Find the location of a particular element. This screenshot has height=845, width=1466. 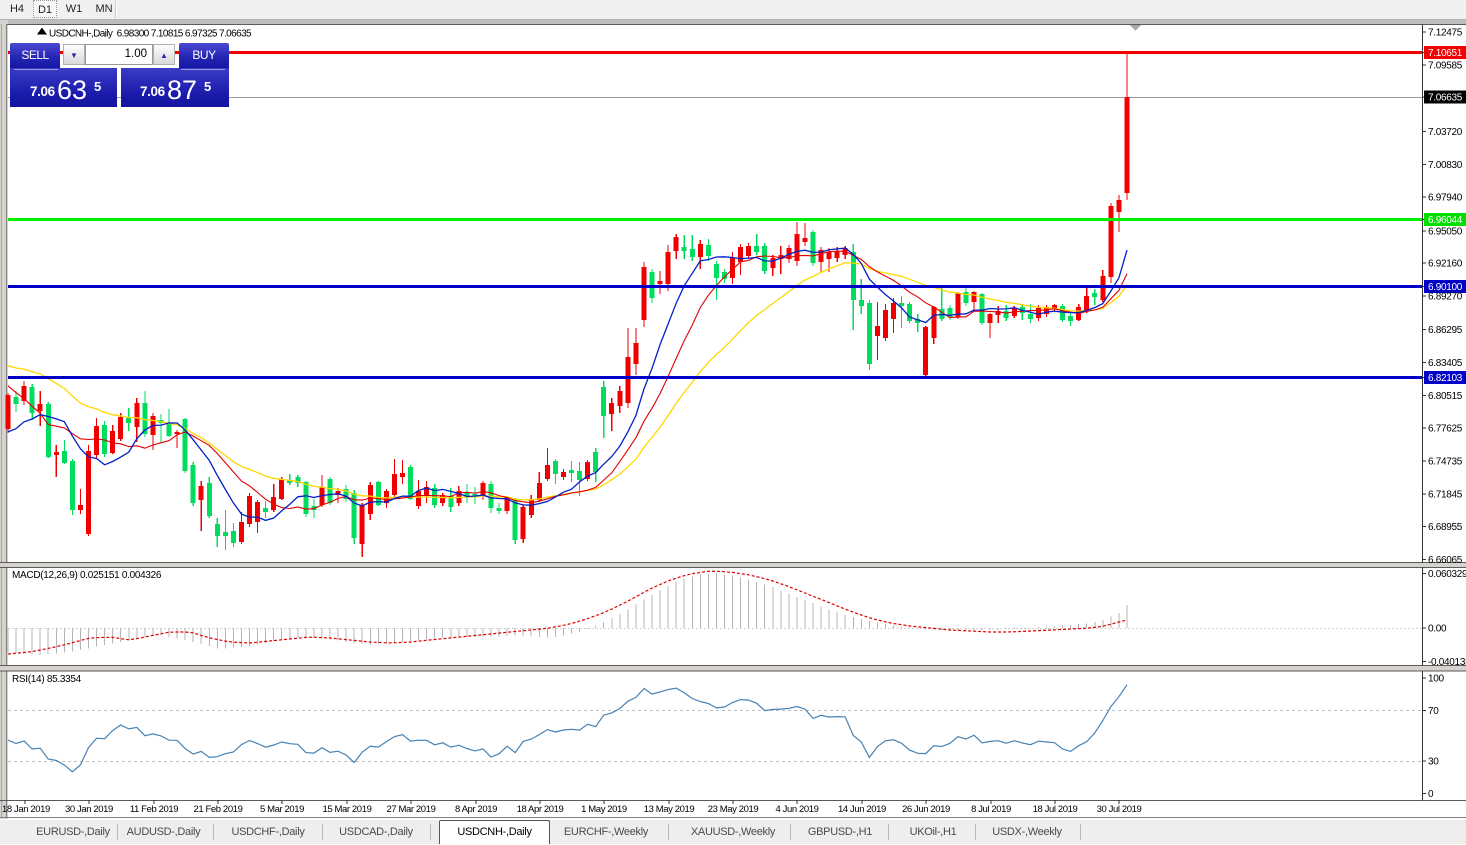

svg-text: 7.09585 is located at coordinates (1445, 66).